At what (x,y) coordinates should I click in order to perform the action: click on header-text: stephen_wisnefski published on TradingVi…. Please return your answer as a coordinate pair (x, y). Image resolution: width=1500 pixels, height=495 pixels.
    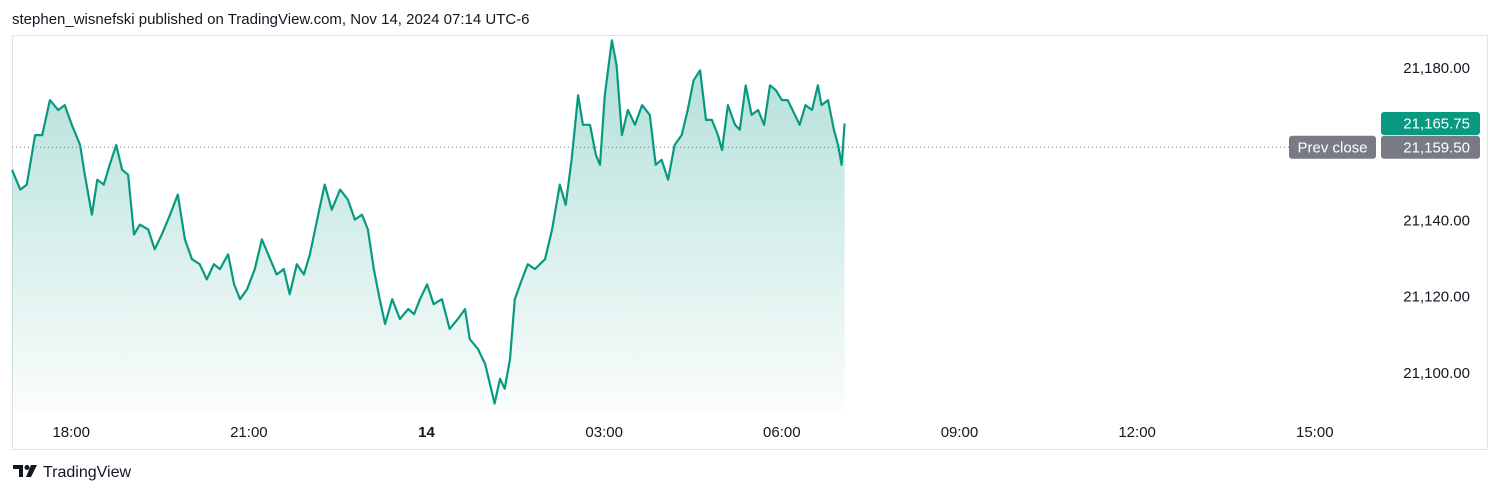
    Looking at the image, I should click on (271, 19).